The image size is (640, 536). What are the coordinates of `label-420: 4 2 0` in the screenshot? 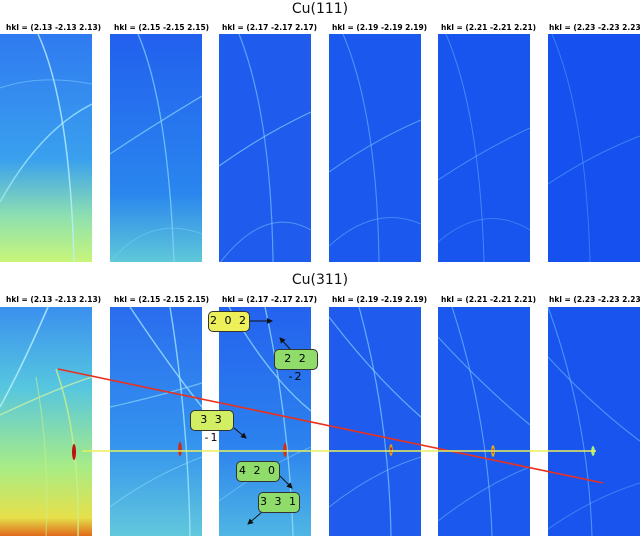 It's located at (258, 471).